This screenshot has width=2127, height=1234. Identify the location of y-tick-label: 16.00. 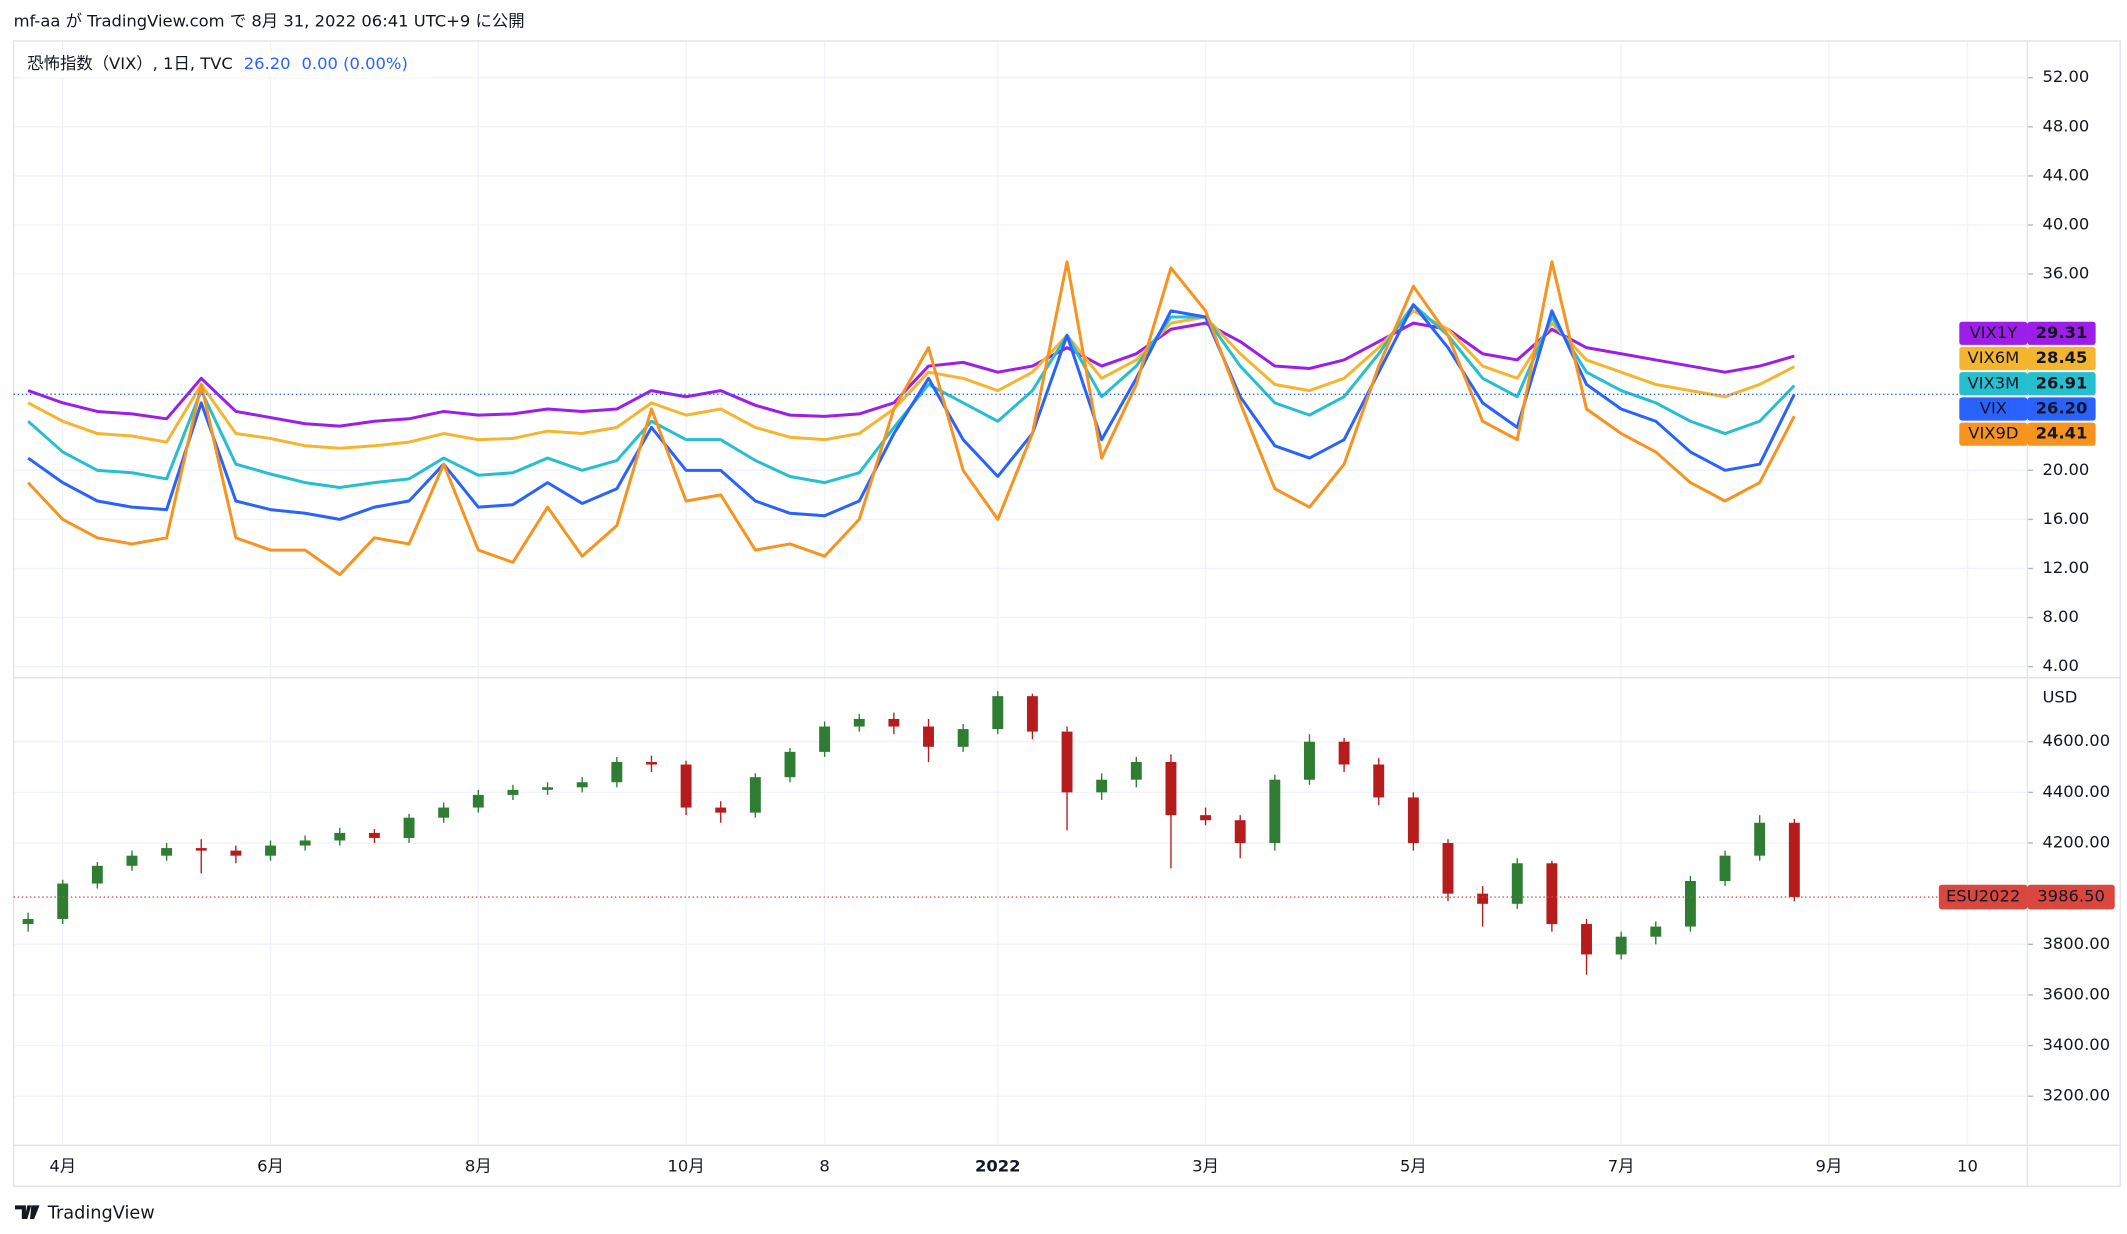
(2065, 518).